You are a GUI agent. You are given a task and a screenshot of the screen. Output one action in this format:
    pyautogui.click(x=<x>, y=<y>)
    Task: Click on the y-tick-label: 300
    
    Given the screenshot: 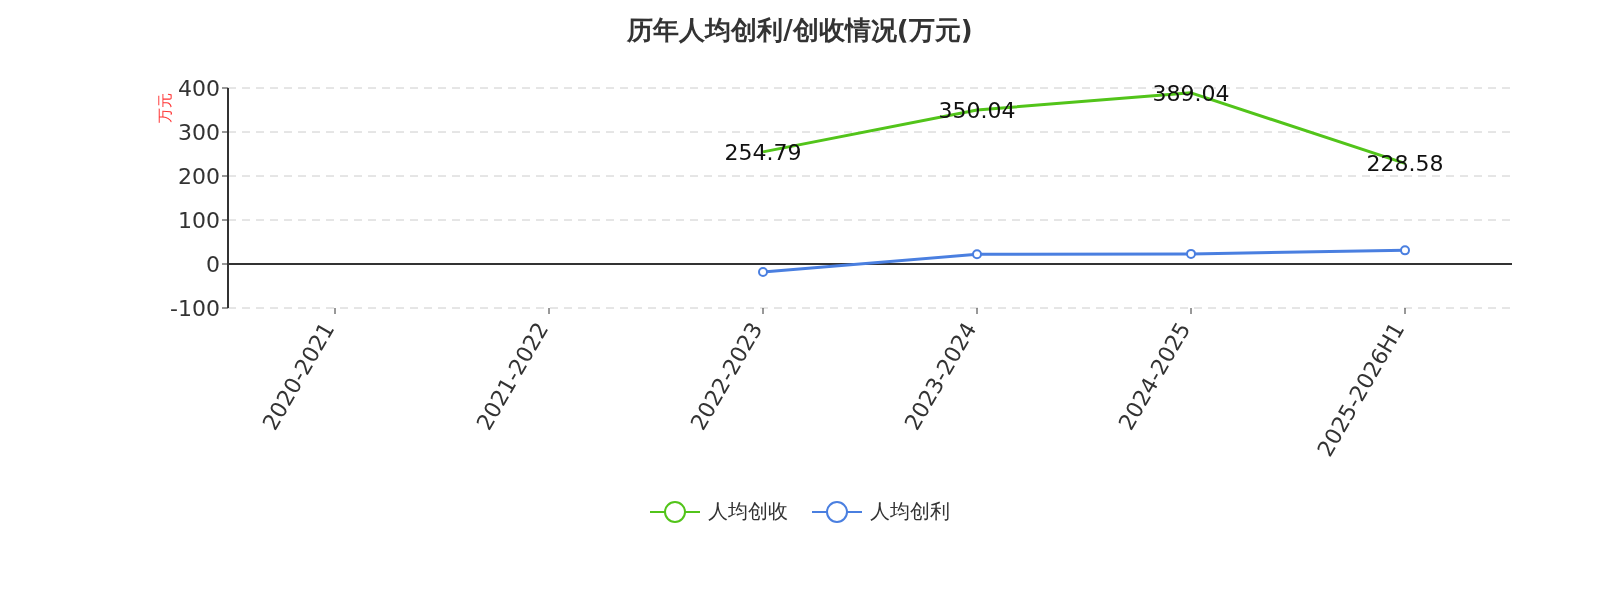 What is the action you would take?
    pyautogui.click(x=199, y=132)
    